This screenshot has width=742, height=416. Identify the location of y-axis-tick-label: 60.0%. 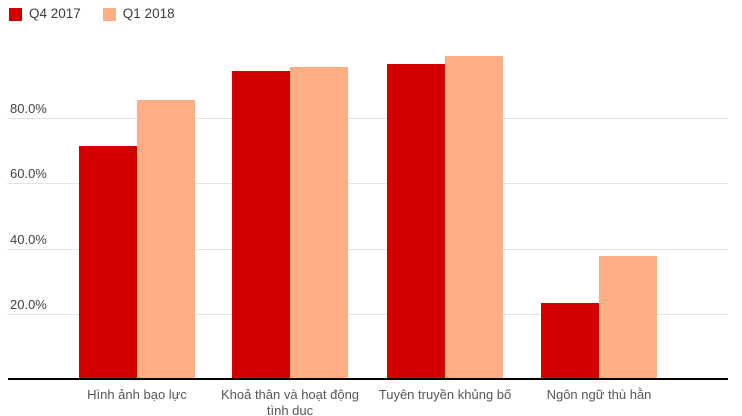
(28, 174).